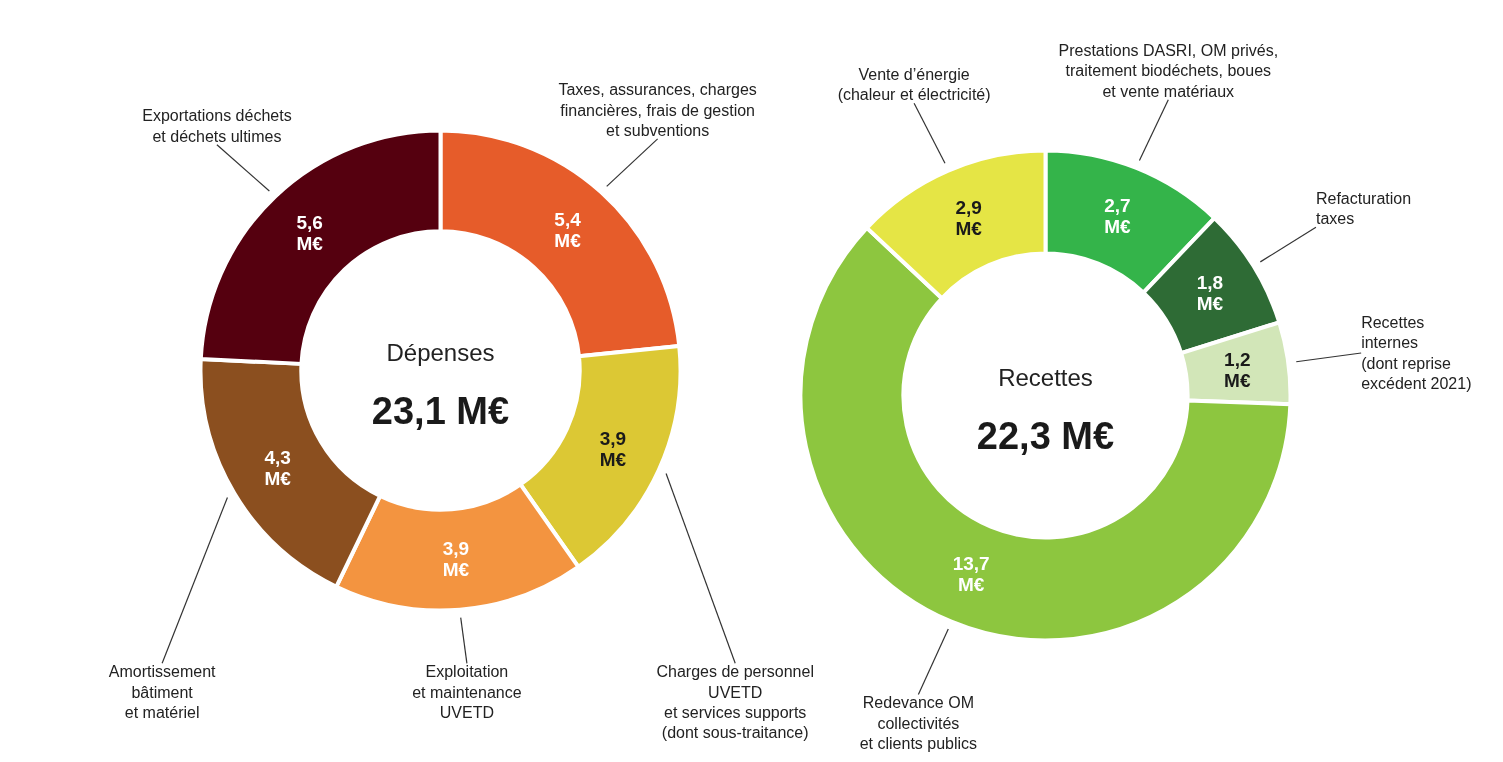 Image resolution: width=1503 pixels, height=762 pixels. I want to click on data-label: 1,2 M€, so click(1237, 369).